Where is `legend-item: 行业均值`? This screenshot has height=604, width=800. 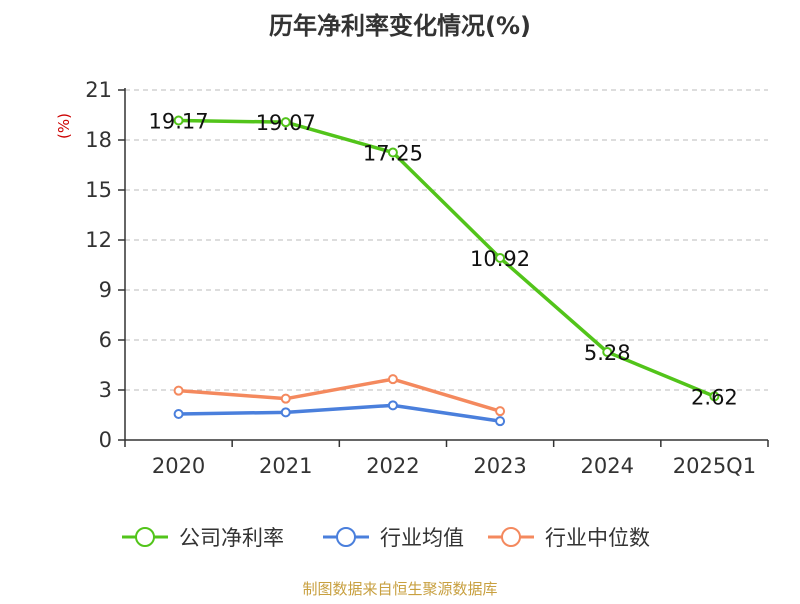 legend-item: 行业均值 is located at coordinates (393, 538).